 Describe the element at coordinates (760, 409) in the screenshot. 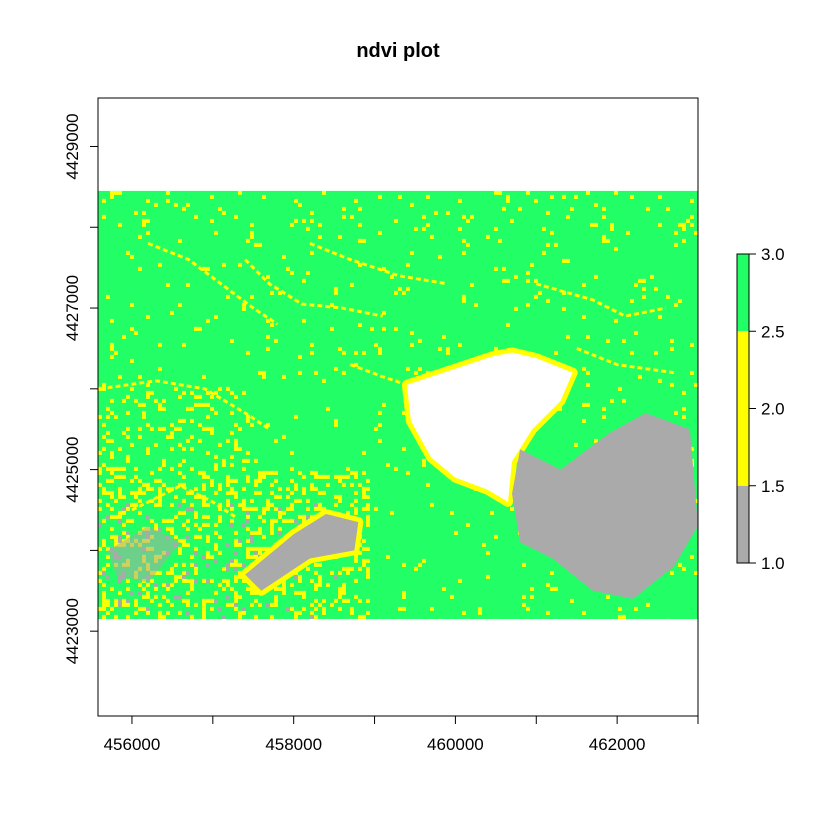

I see `color-legend: 1.0 1.5 2.0 2.5 3.0` at that location.